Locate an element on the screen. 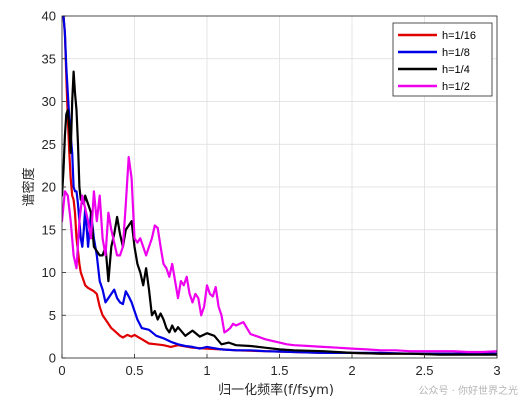  y-tick-label: 10 is located at coordinates (49, 272).